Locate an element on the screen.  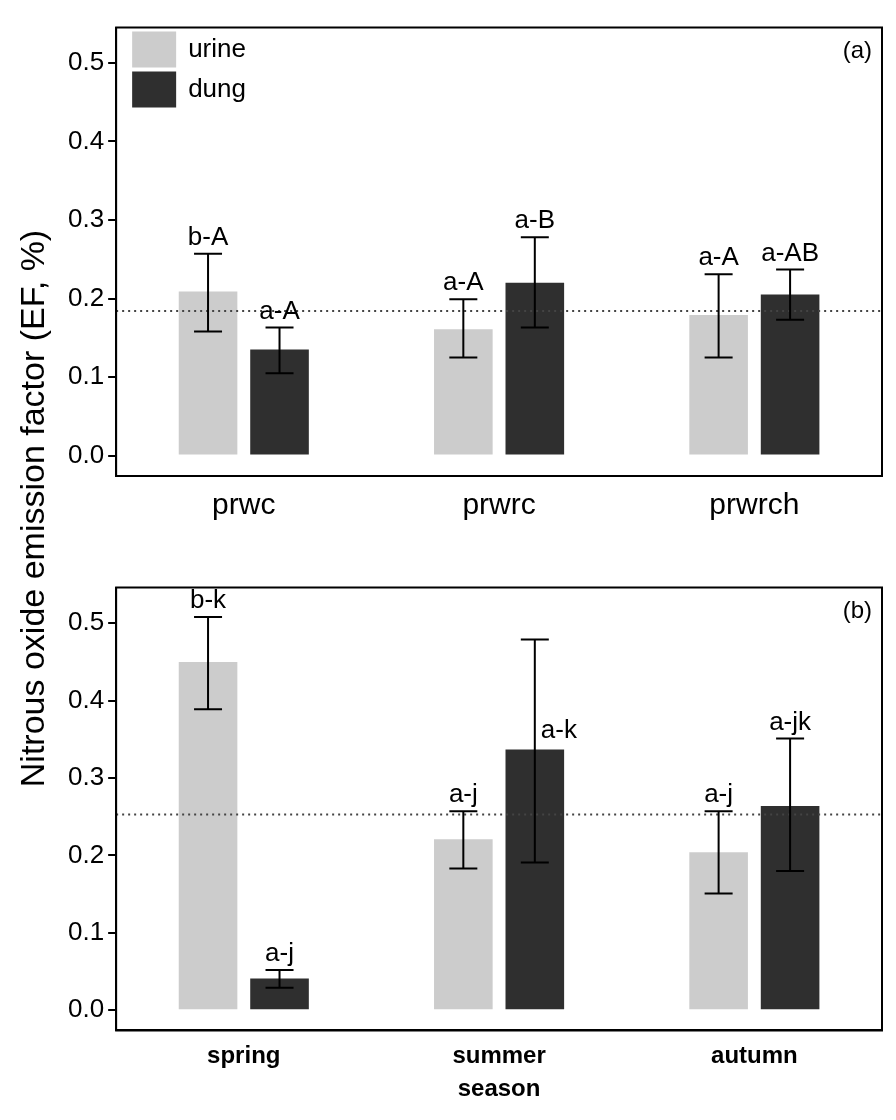
x-tick-label: prwc is located at coordinates (244, 504).